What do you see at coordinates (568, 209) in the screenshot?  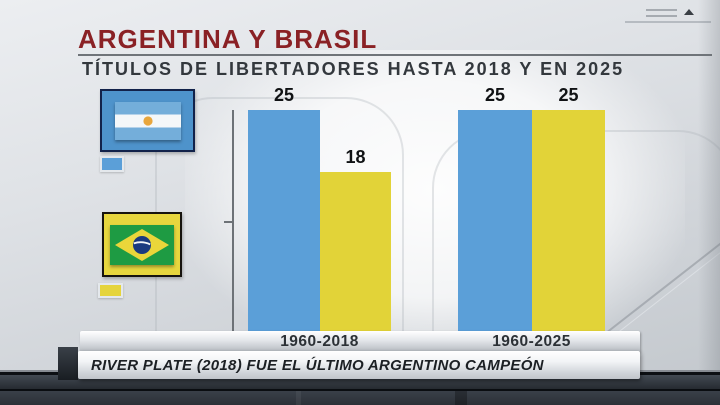 I see `bar-brasil-1960-2025: 25` at bounding box center [568, 209].